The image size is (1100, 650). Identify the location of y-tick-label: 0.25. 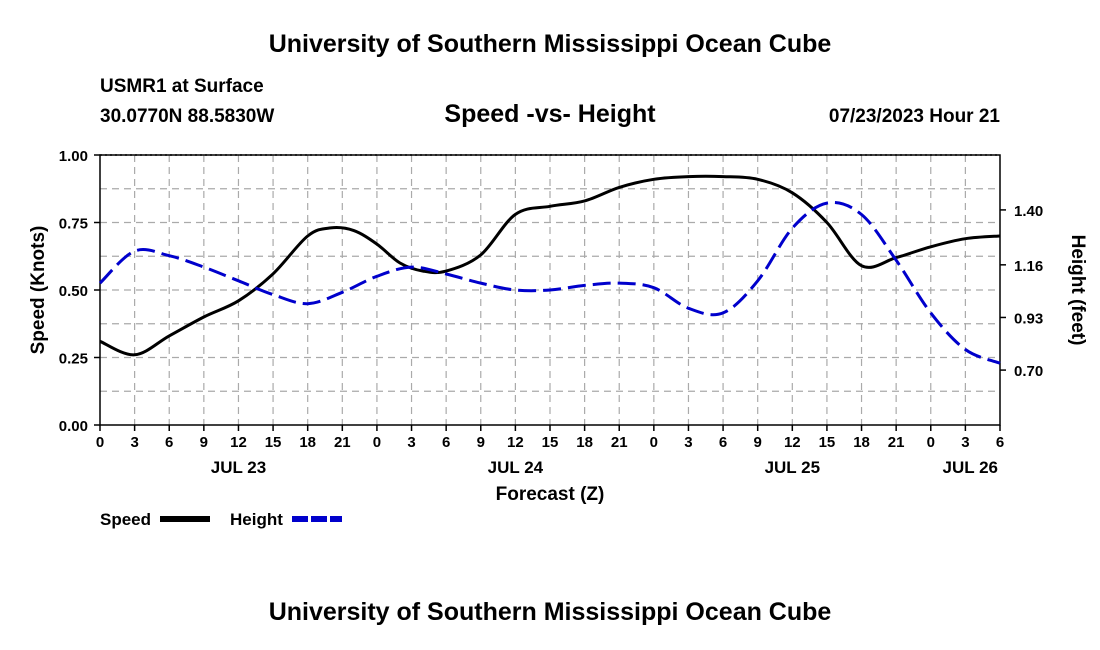
(73, 359).